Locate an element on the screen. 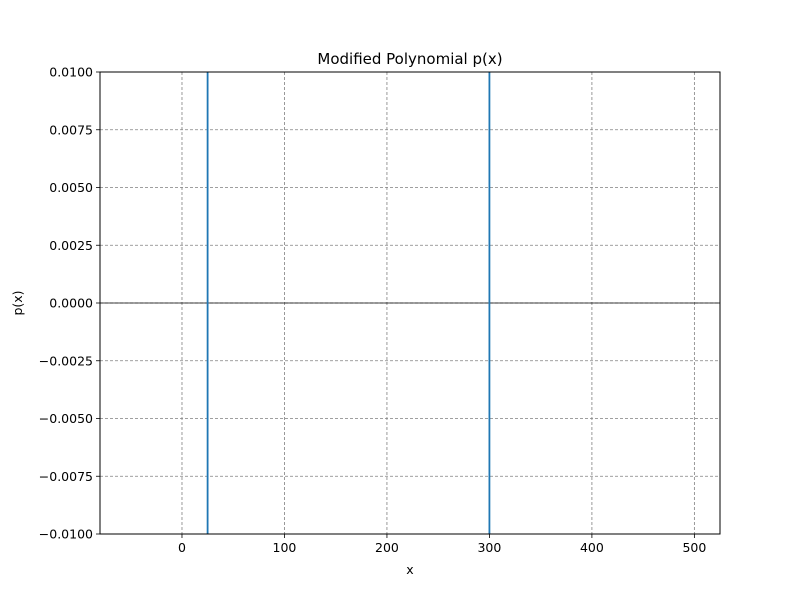 This screenshot has width=800, height=604. y-tick-label: 0.0000 is located at coordinates (71, 303).